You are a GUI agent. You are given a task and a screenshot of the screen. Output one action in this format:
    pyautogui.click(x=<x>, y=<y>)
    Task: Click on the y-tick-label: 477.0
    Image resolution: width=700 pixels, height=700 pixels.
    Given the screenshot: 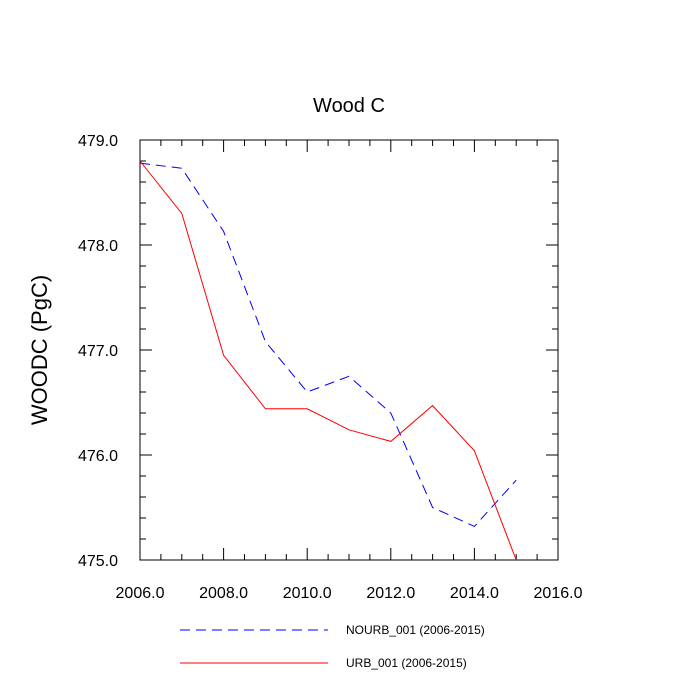 What is the action you would take?
    pyautogui.click(x=98, y=351)
    